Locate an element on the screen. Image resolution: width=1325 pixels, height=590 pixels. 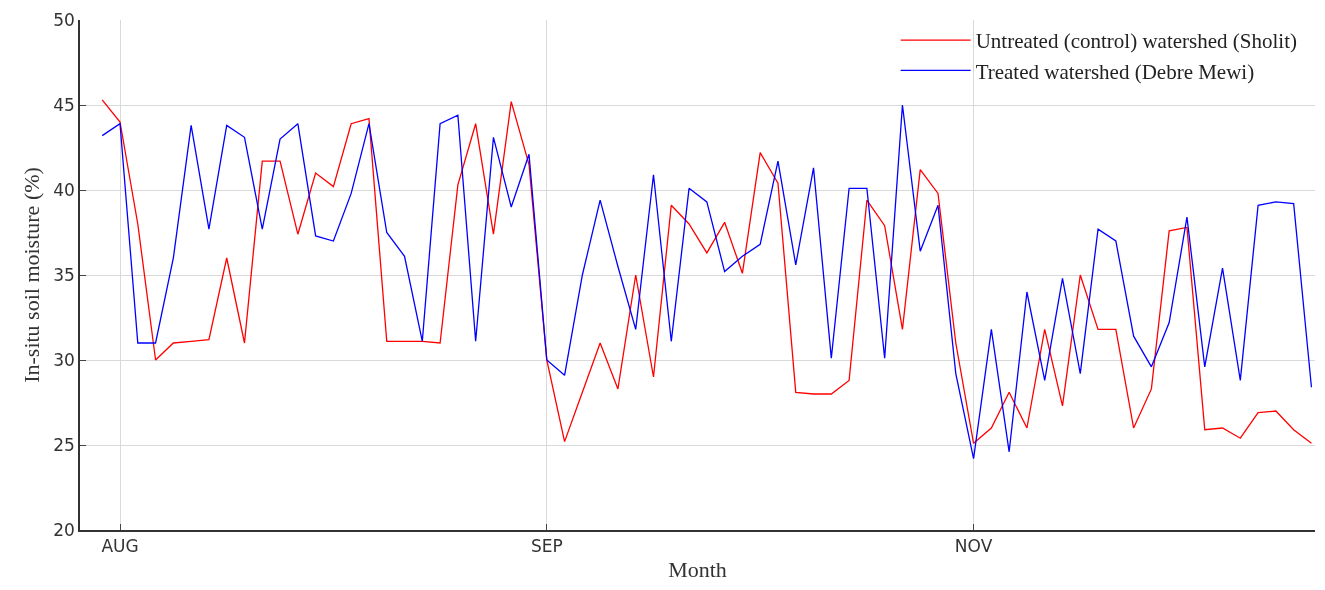
x-tick-label: SEP is located at coordinates (546, 546).